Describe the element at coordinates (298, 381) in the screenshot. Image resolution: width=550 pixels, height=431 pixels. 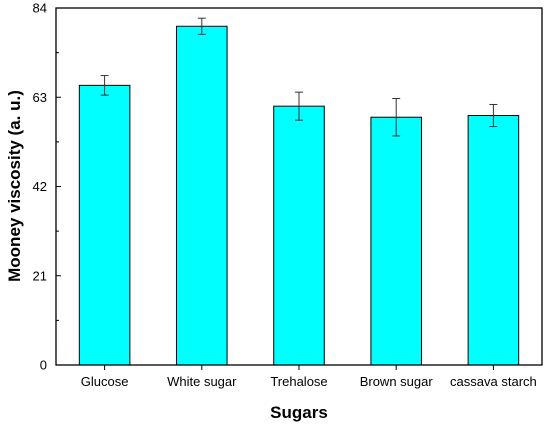
I see `x-tick-label-2: Trehalose` at that location.